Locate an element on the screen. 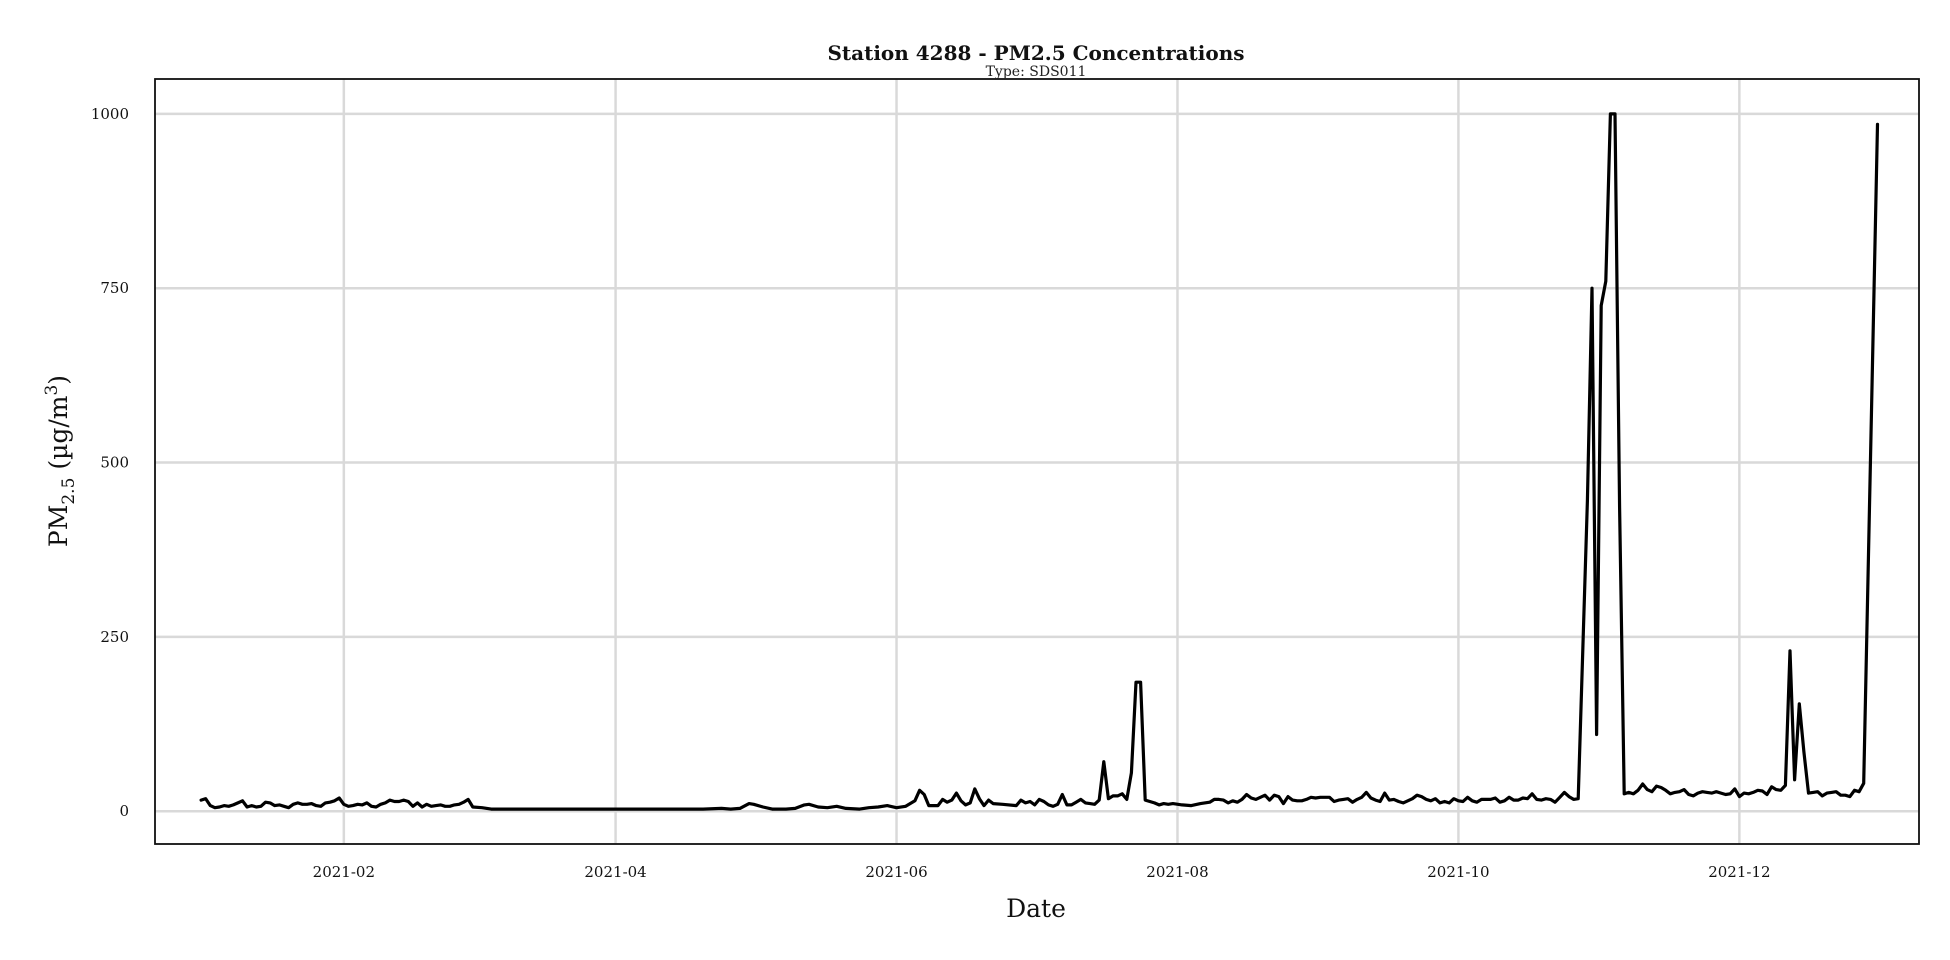 The width and height of the screenshot is (1950, 960). y-label-subscript: 2.5 is located at coordinates (69, 491).